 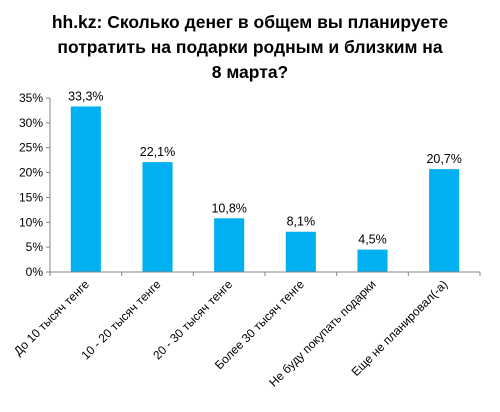 I want to click on y-axis: 0% 5% 10% 15% 20% 25% 30% 35%, so click(x=35, y=185).